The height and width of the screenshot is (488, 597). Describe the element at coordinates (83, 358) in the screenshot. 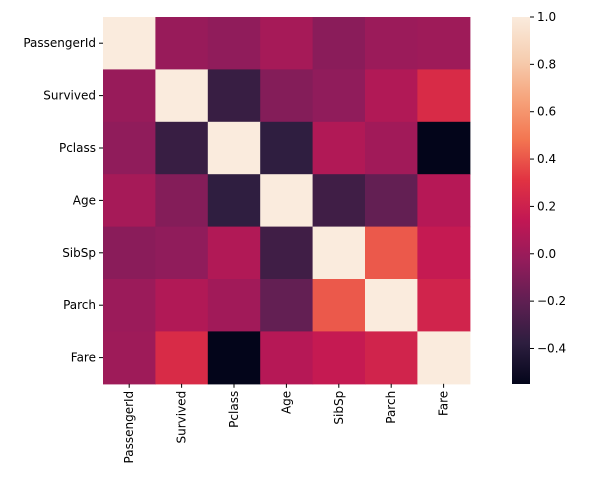

I see `y-tick-label: Fare` at that location.